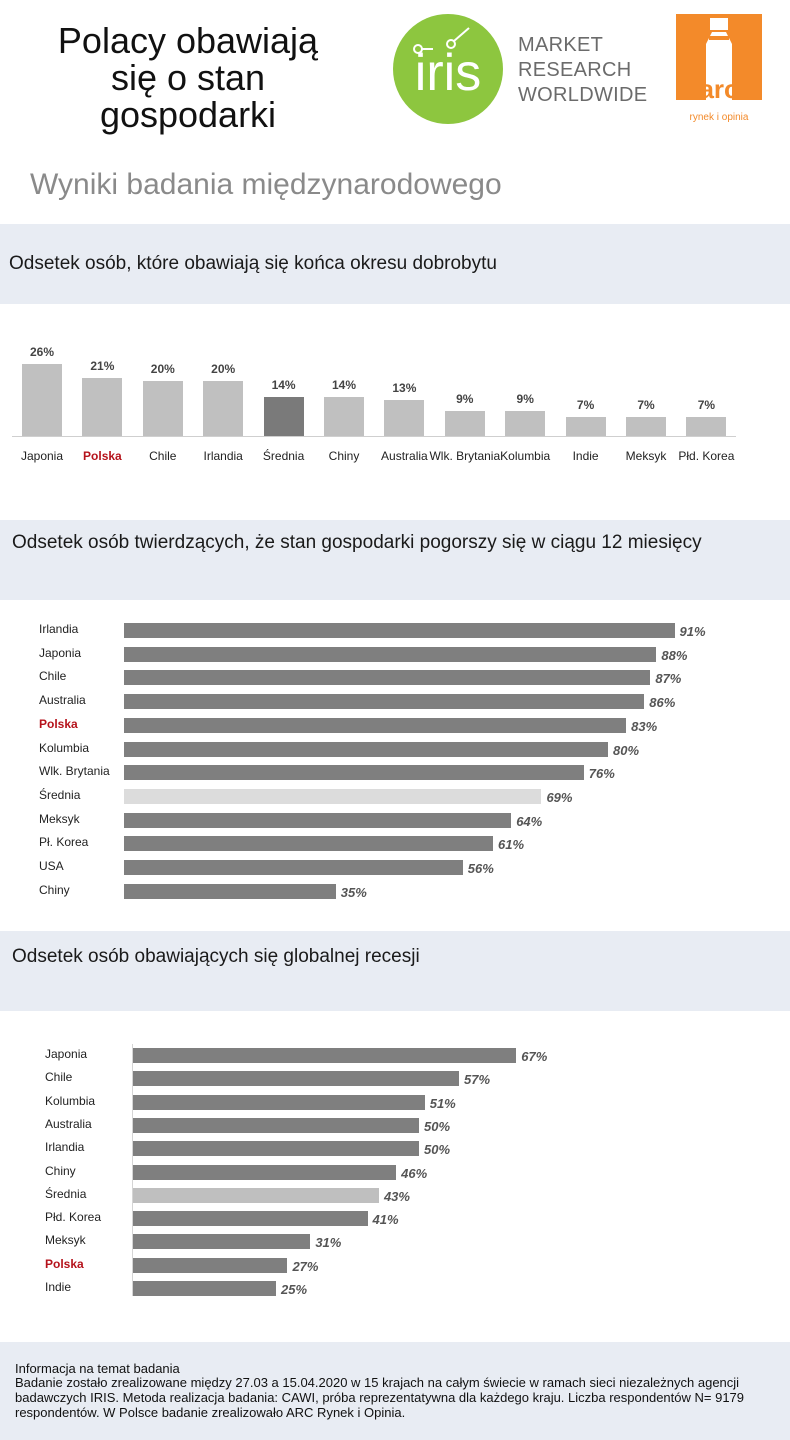 The width and height of the screenshot is (790, 1440). Describe the element at coordinates (54, 889) in the screenshot. I see `chart2-category-label: Chiny` at that location.